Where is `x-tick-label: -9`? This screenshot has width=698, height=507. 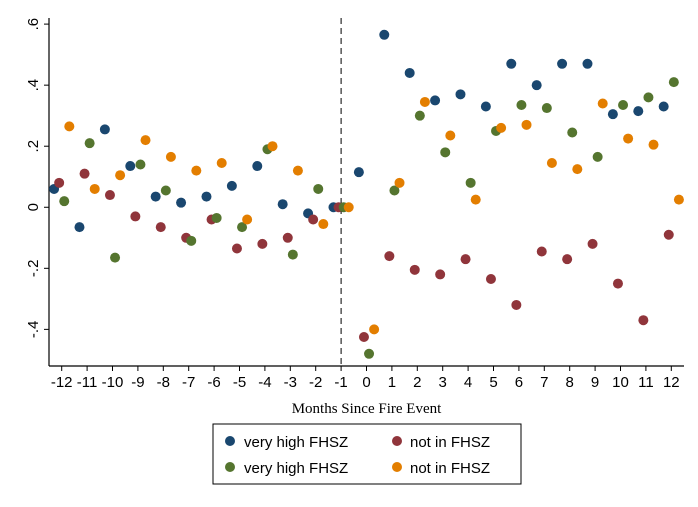 x-tick-label: -9 is located at coordinates (137, 382).